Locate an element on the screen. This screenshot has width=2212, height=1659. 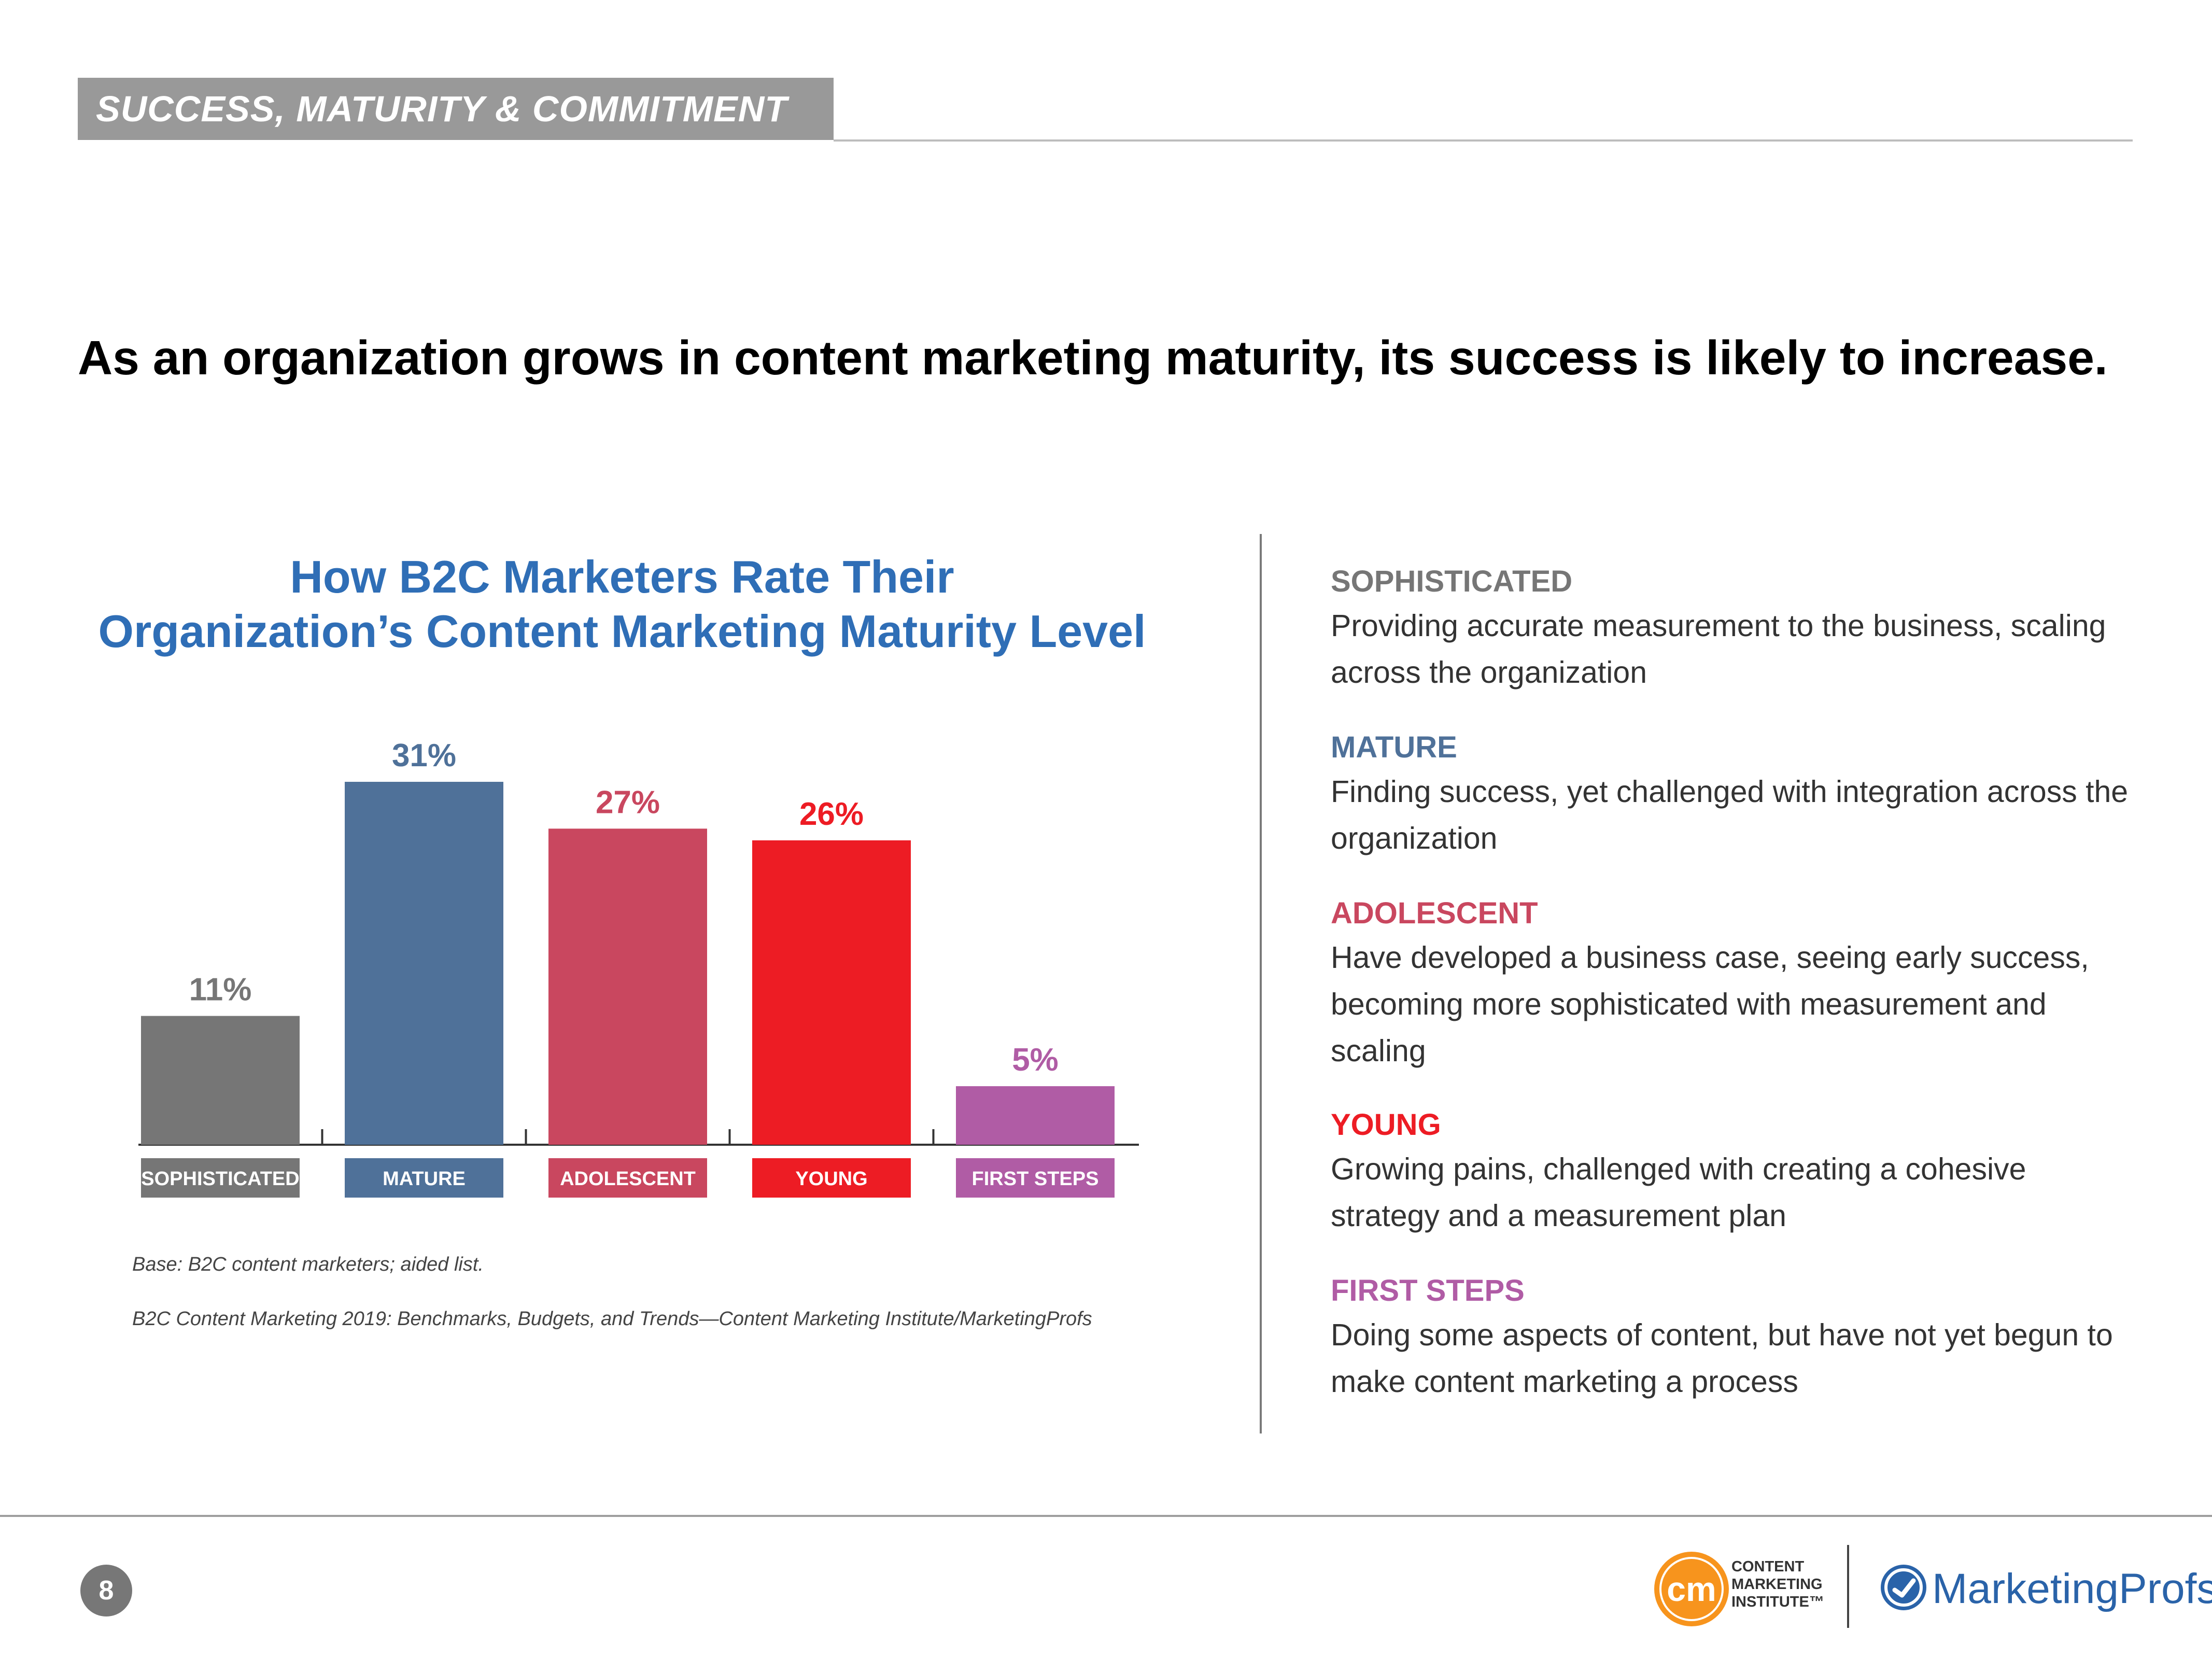
cmi-wordmark: CONTENT MARKETING INSTITUTE™ is located at coordinates (1777, 1584).